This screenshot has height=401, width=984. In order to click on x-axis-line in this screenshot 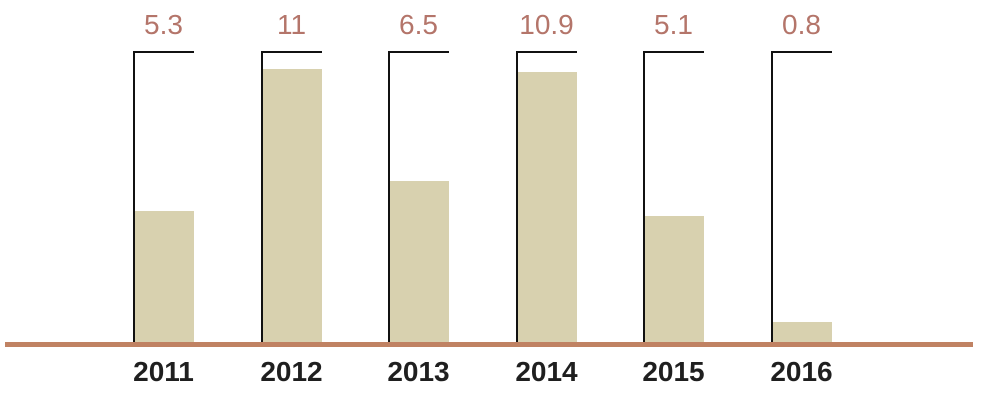, I will do `click(489, 344)`.